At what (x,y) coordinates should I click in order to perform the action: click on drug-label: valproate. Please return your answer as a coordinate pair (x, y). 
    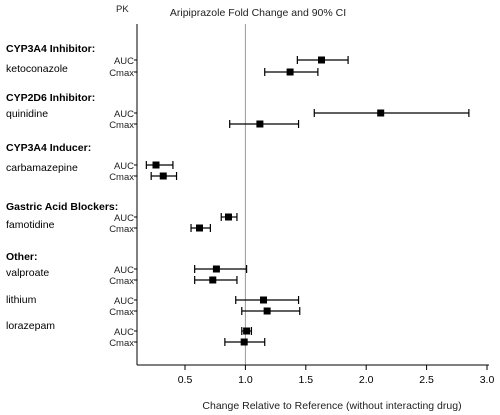
    Looking at the image, I should click on (27, 273).